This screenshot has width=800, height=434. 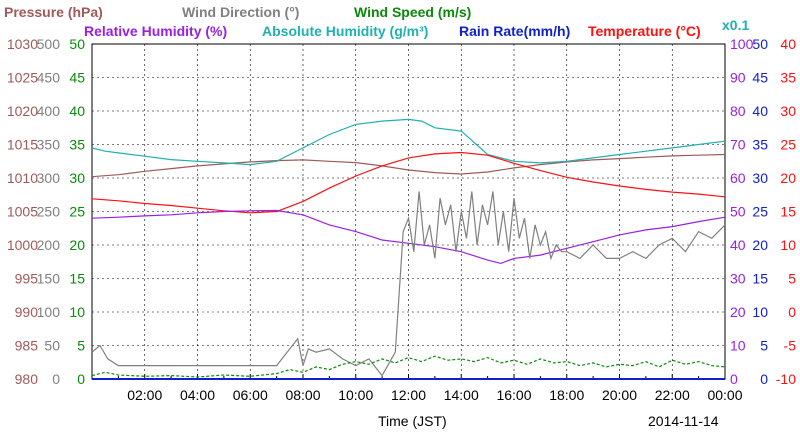 I want to click on y-tick-label-wind-direction: 500, so click(x=49, y=44).